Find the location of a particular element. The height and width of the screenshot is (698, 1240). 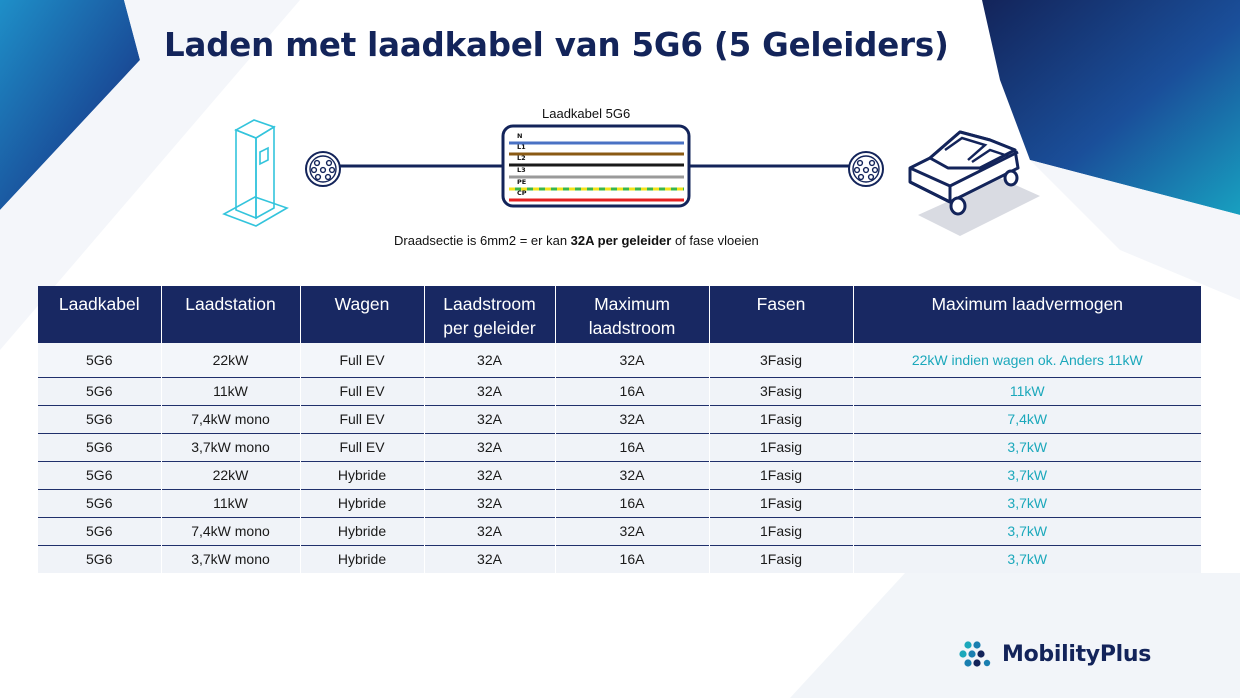

wire-label-l2: L2 is located at coordinates (521, 158).